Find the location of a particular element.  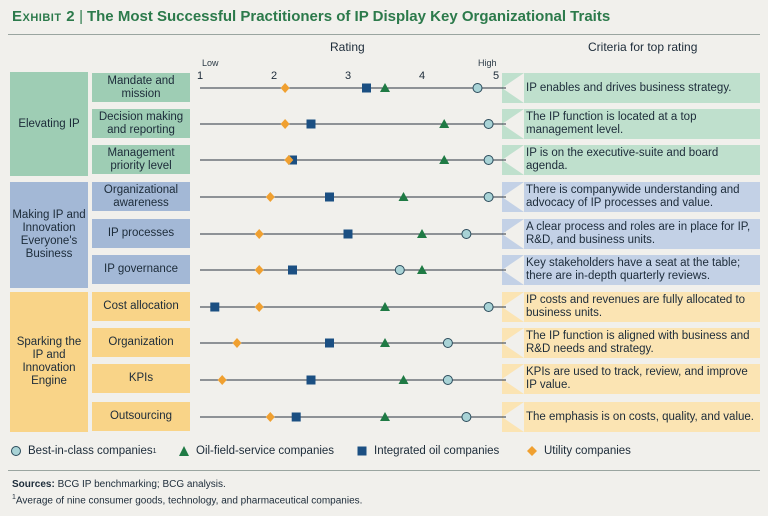

sources-text: BCG IP benchmarking; BCG analysis. is located at coordinates (141, 484).